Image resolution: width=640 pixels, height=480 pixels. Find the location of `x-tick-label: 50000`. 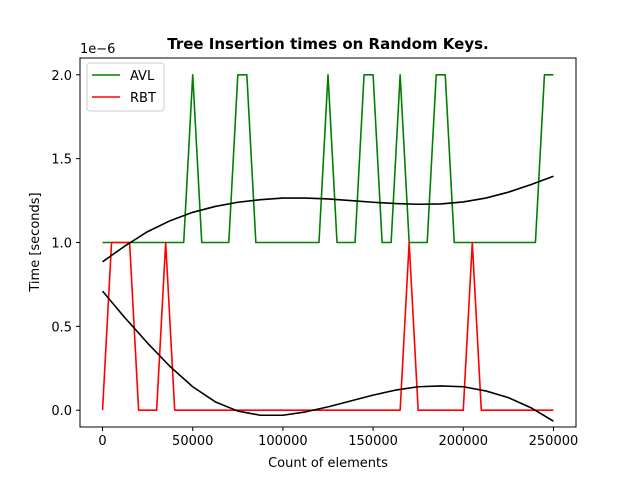

x-tick-label: 50000 is located at coordinates (192, 441).